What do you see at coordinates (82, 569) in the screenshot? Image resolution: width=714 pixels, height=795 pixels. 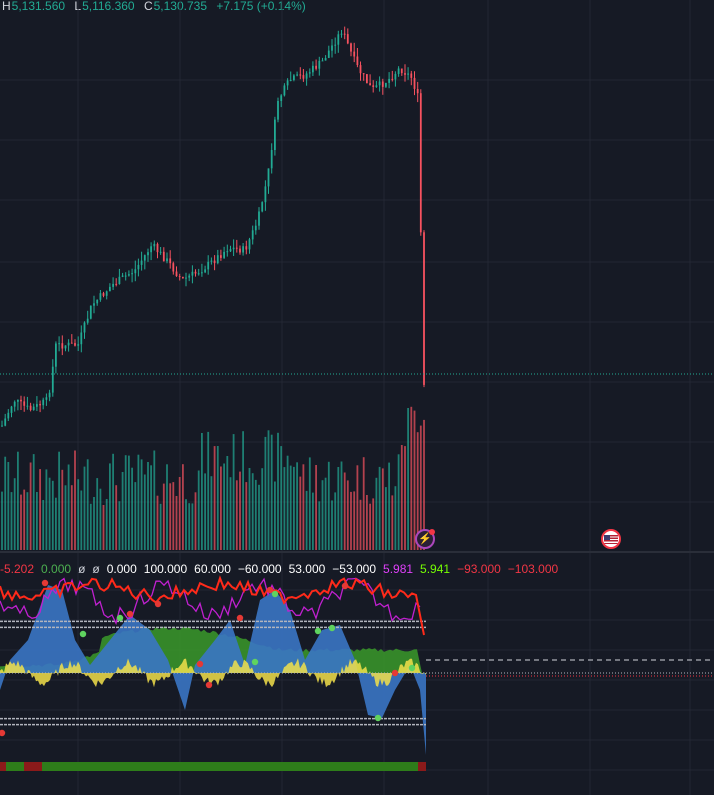 I see `indicator-value: ø` at bounding box center [82, 569].